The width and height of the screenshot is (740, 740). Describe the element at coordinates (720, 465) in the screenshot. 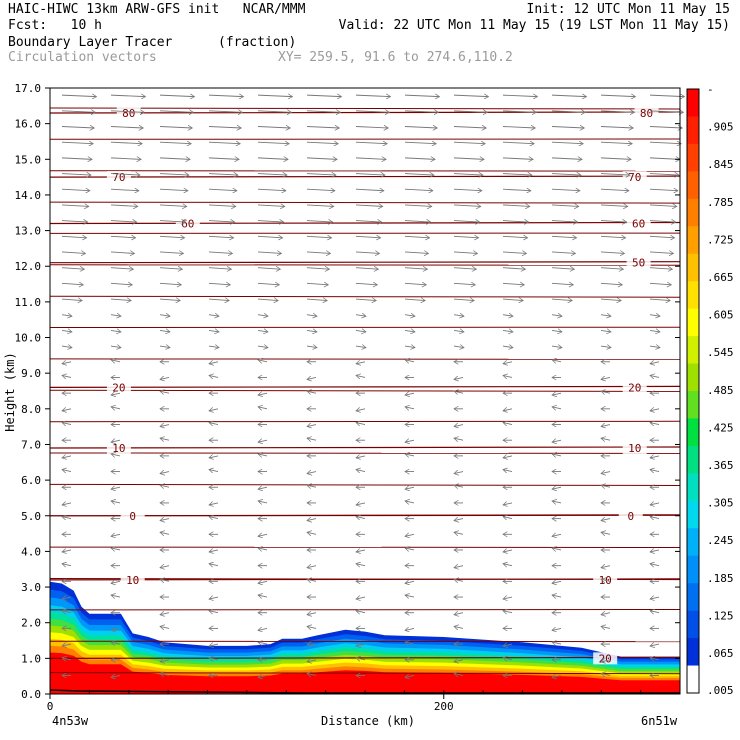

I see `colorbar-label: .365` at that location.